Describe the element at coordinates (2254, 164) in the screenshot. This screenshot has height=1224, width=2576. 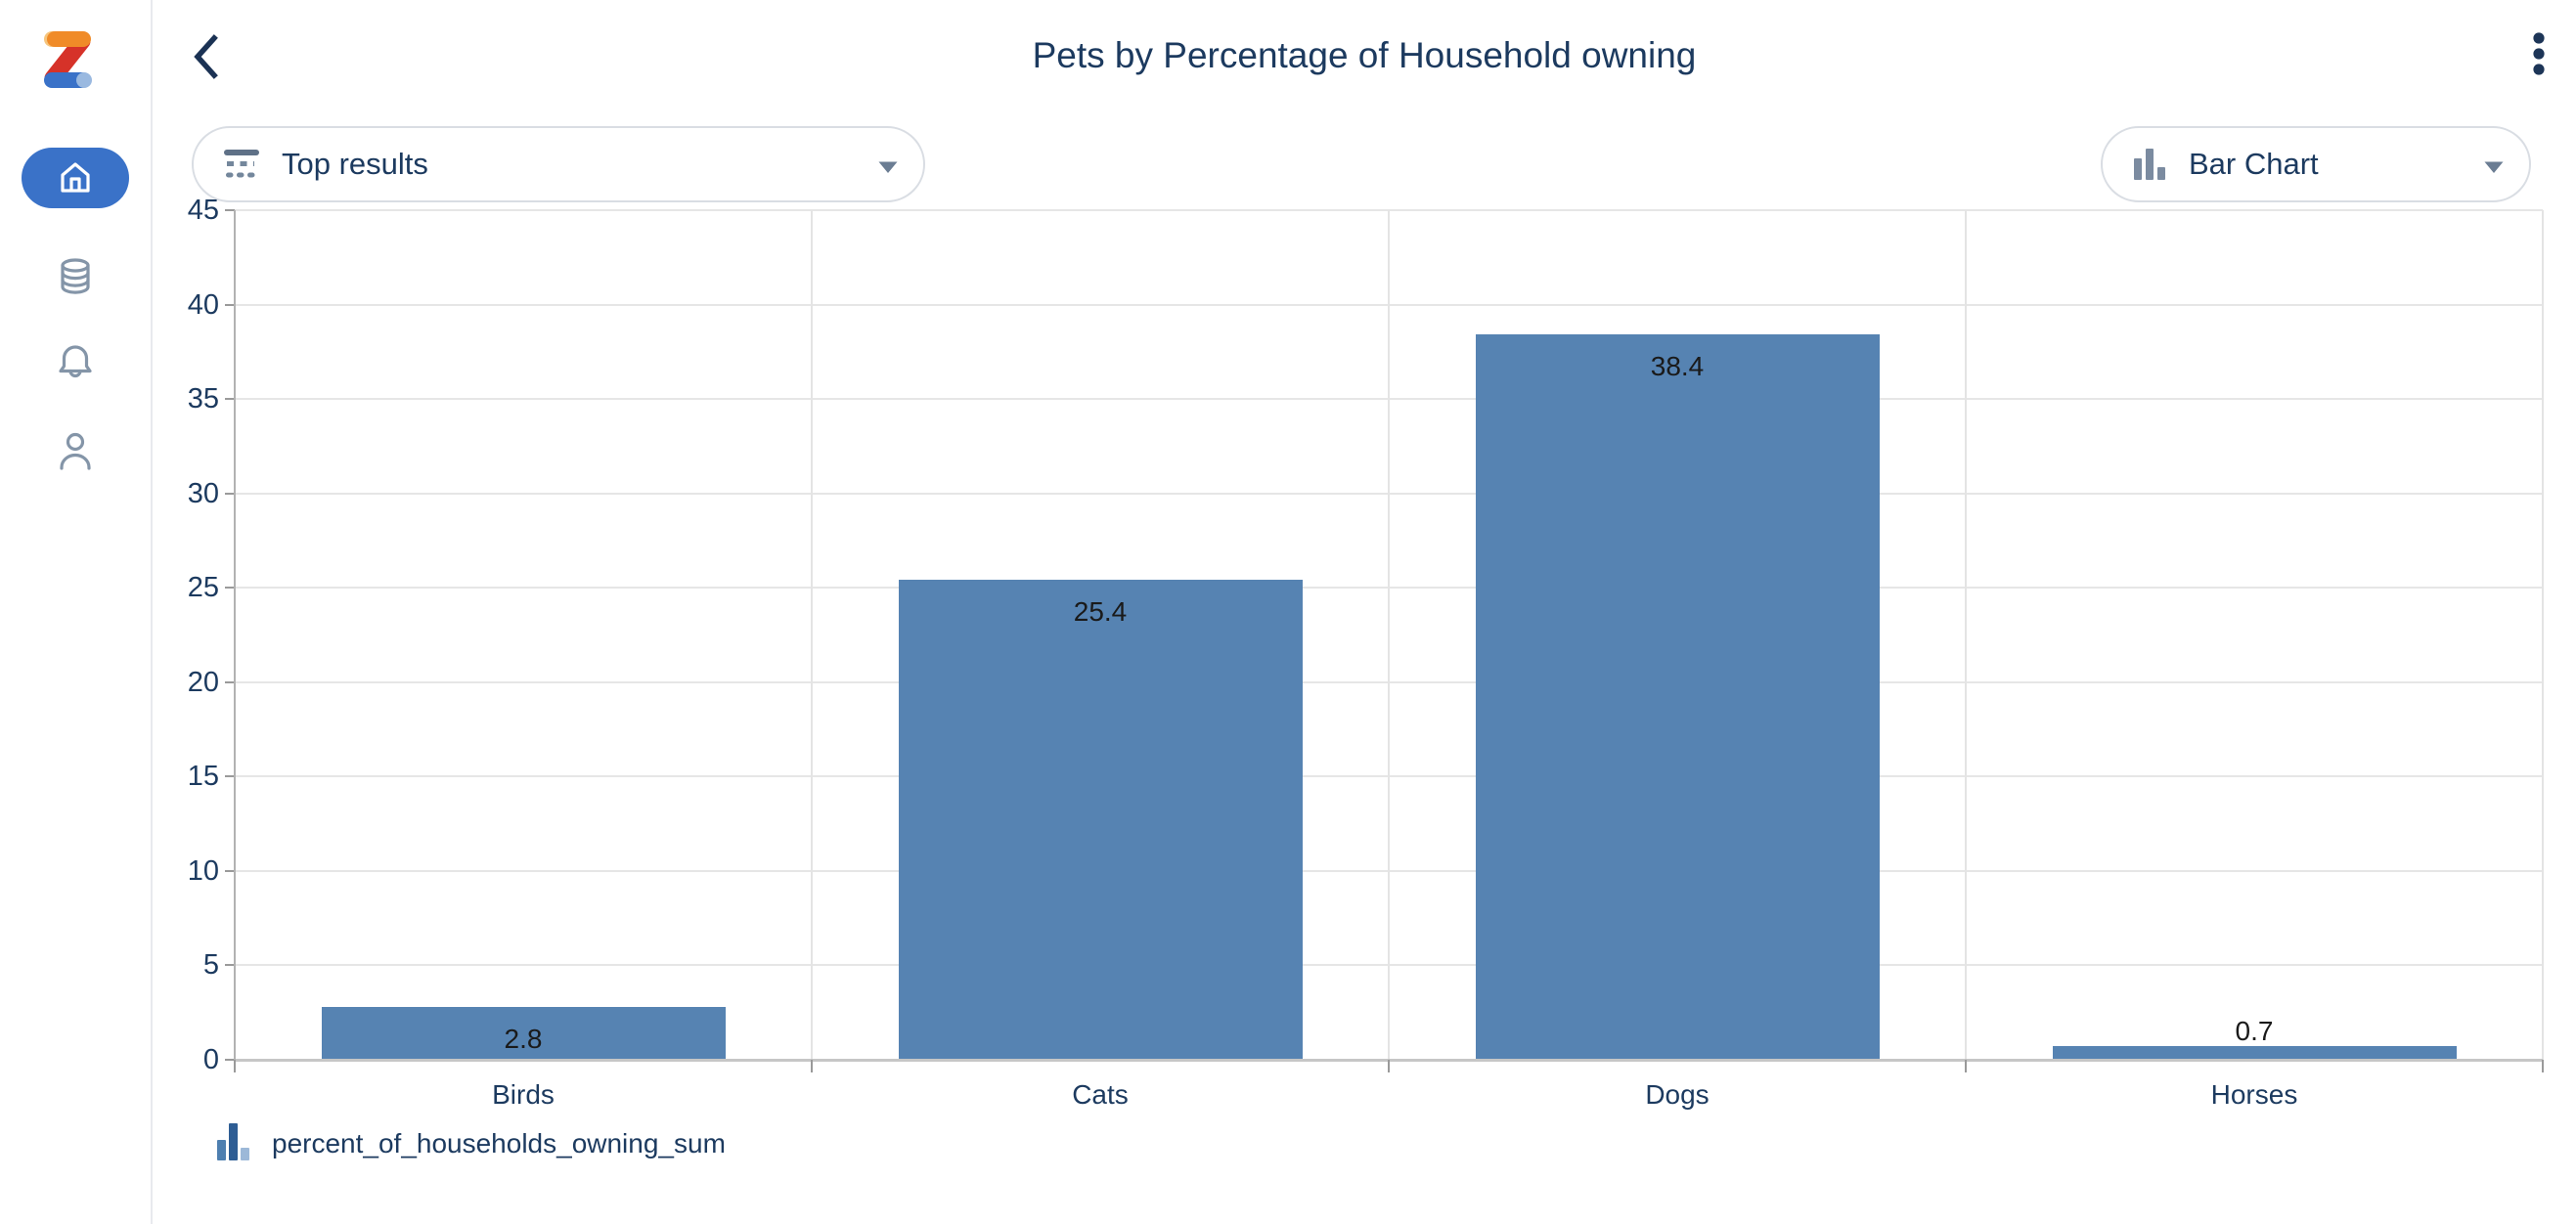
I see `chart-type-dropdown-label: Bar Chart` at that location.